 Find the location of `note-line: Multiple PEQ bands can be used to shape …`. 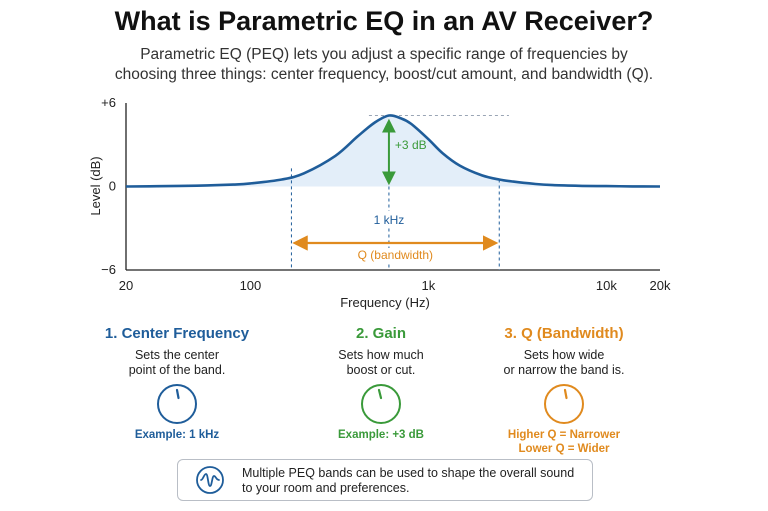

note-line: Multiple PEQ bands can be used to shape … is located at coordinates (408, 473).